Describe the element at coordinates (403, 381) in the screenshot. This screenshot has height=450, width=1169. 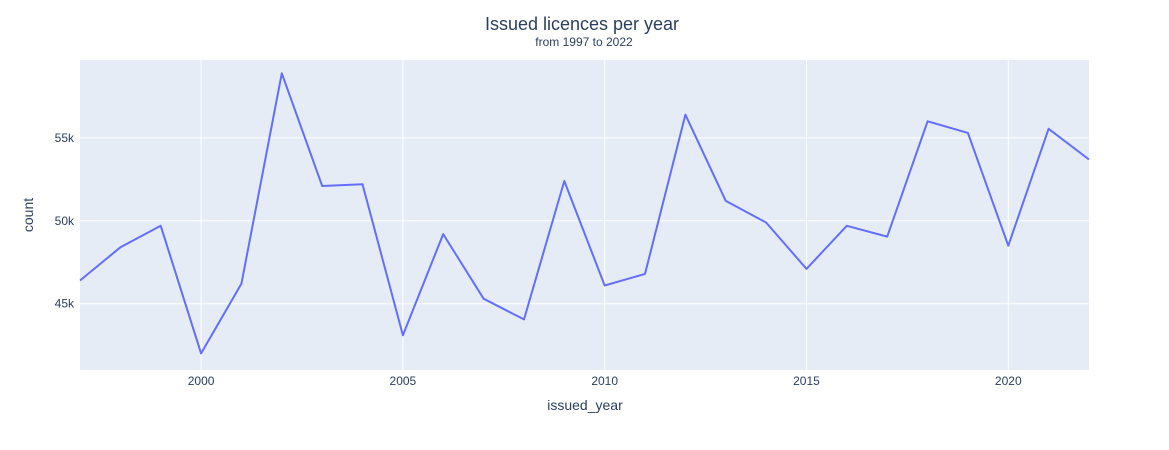
I see `x-tick-label: 2005` at that location.